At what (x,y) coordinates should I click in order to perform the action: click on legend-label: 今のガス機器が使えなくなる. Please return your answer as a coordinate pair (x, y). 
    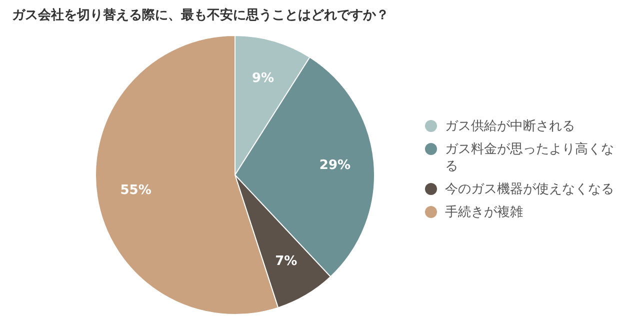
    Looking at the image, I should click on (529, 189).